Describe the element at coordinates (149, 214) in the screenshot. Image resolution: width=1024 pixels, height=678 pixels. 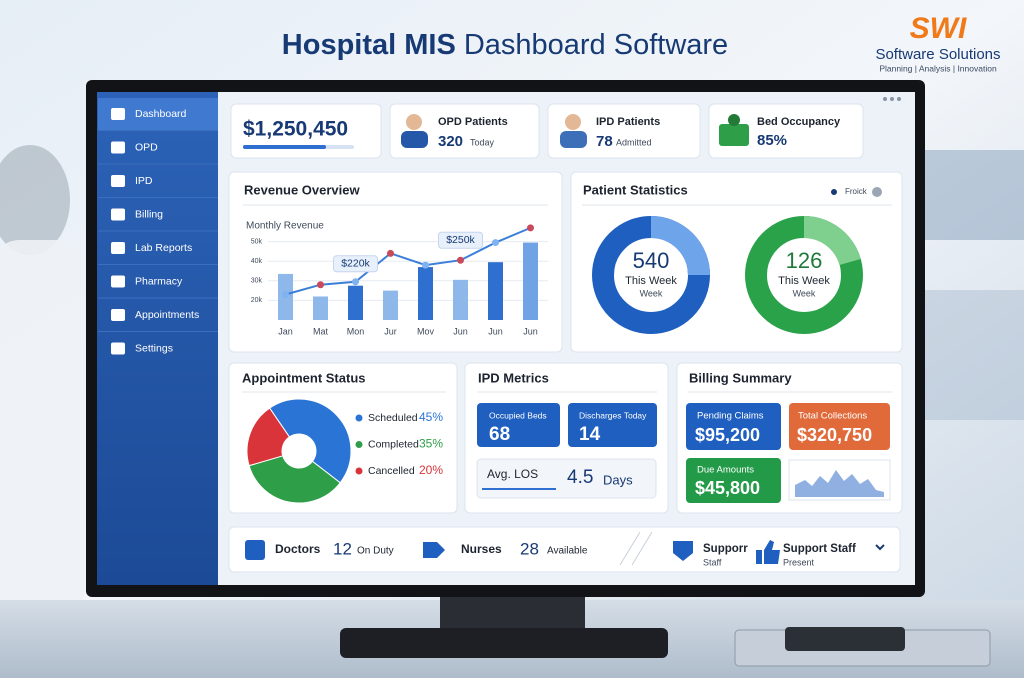
I see `sidebar-item: Billing` at that location.